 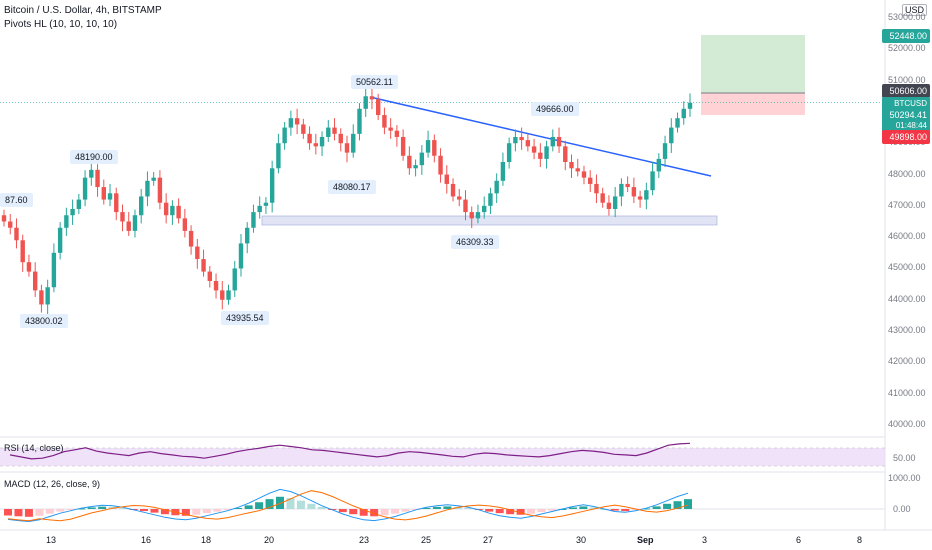 What do you see at coordinates (753, 64) in the screenshot?
I see `target-zone` at bounding box center [753, 64].